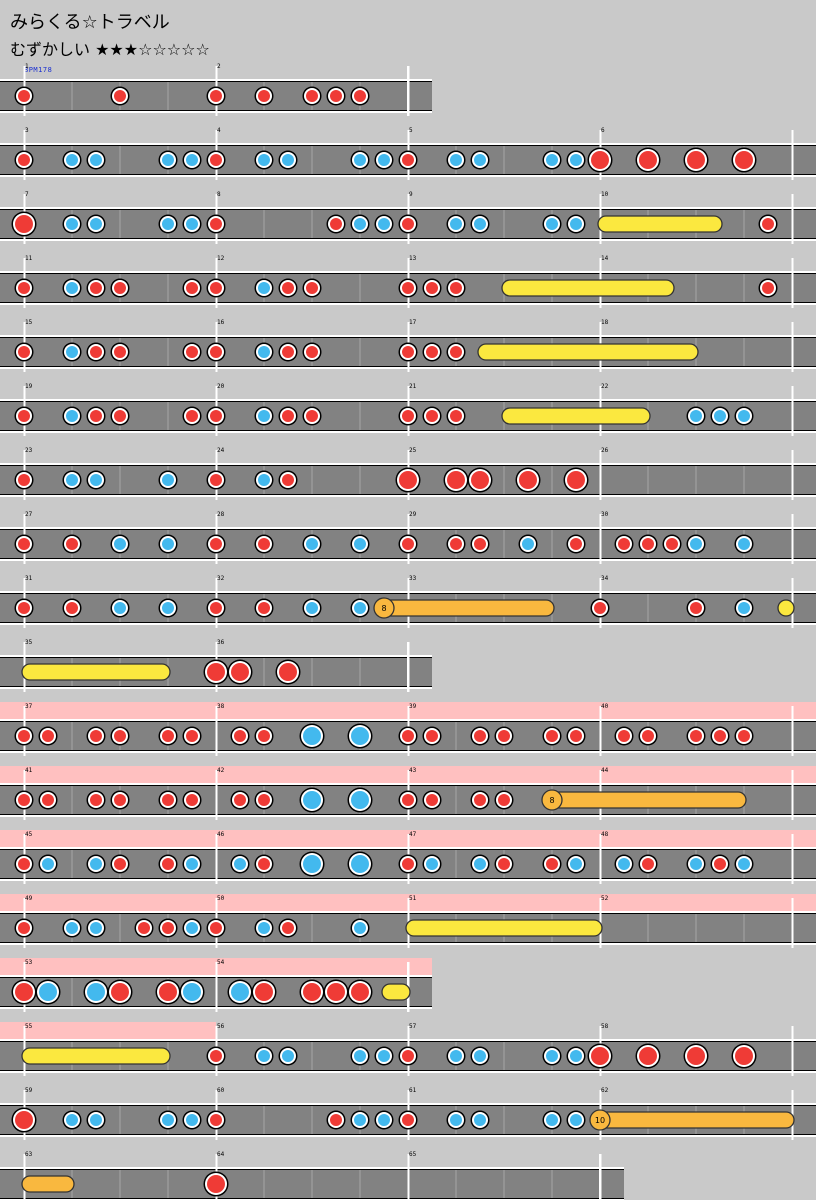  What do you see at coordinates (29, 386) in the screenshot?
I see `measure-number: 19` at bounding box center [29, 386].